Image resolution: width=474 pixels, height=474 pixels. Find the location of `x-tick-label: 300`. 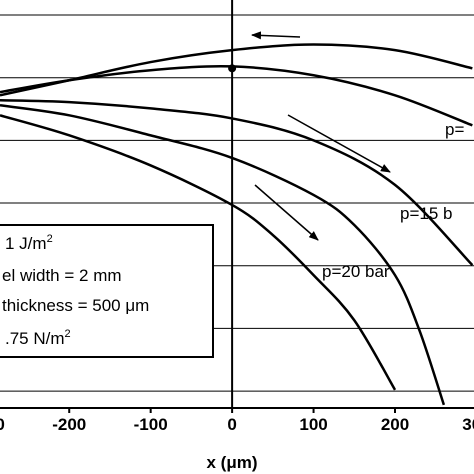

x-tick-label: 300 is located at coordinates (468, 424).